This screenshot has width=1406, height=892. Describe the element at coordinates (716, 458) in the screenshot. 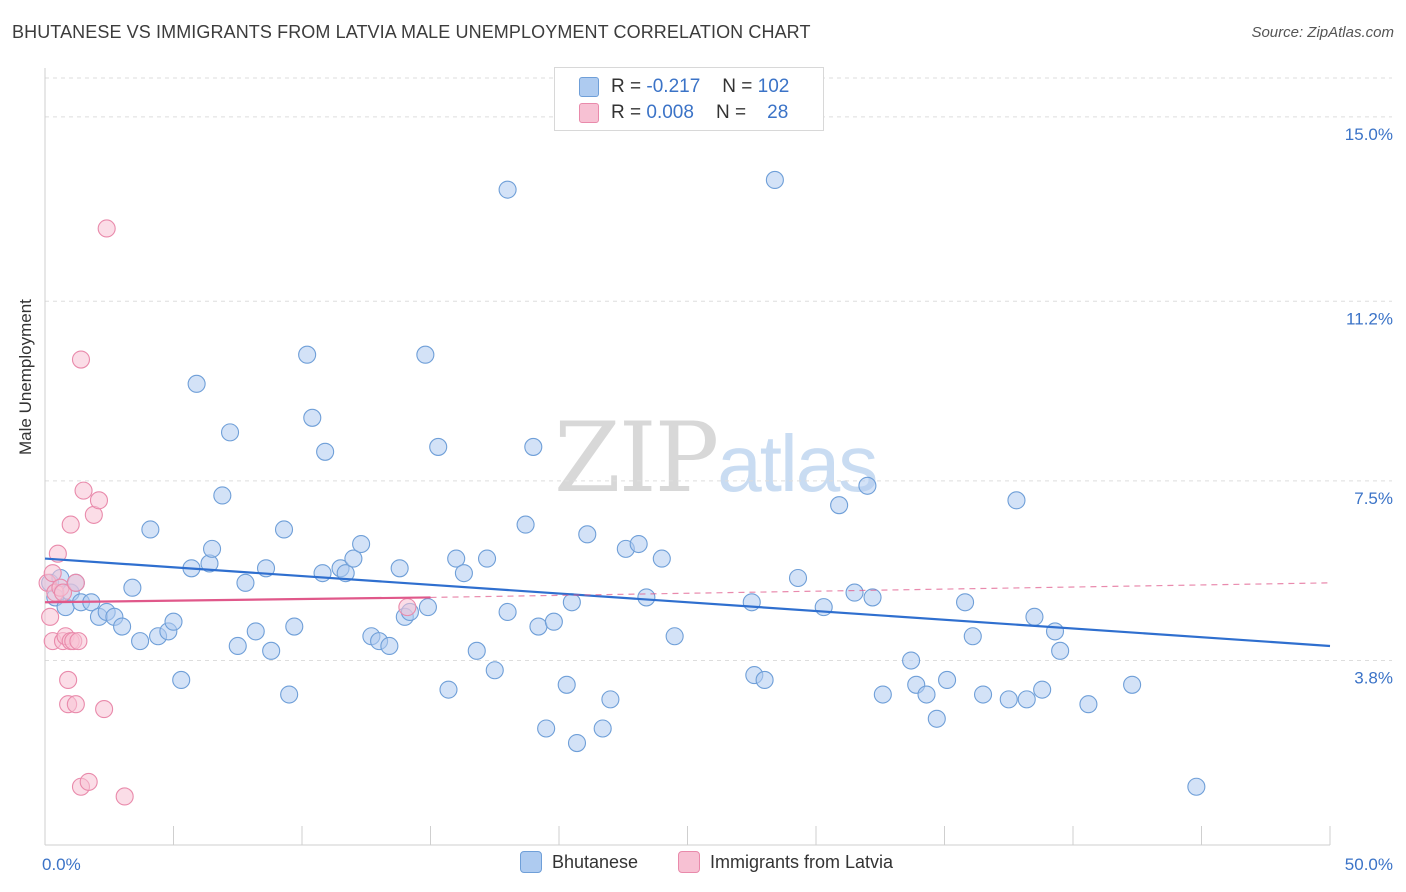

I see `watermark: ZIPatlas` at that location.